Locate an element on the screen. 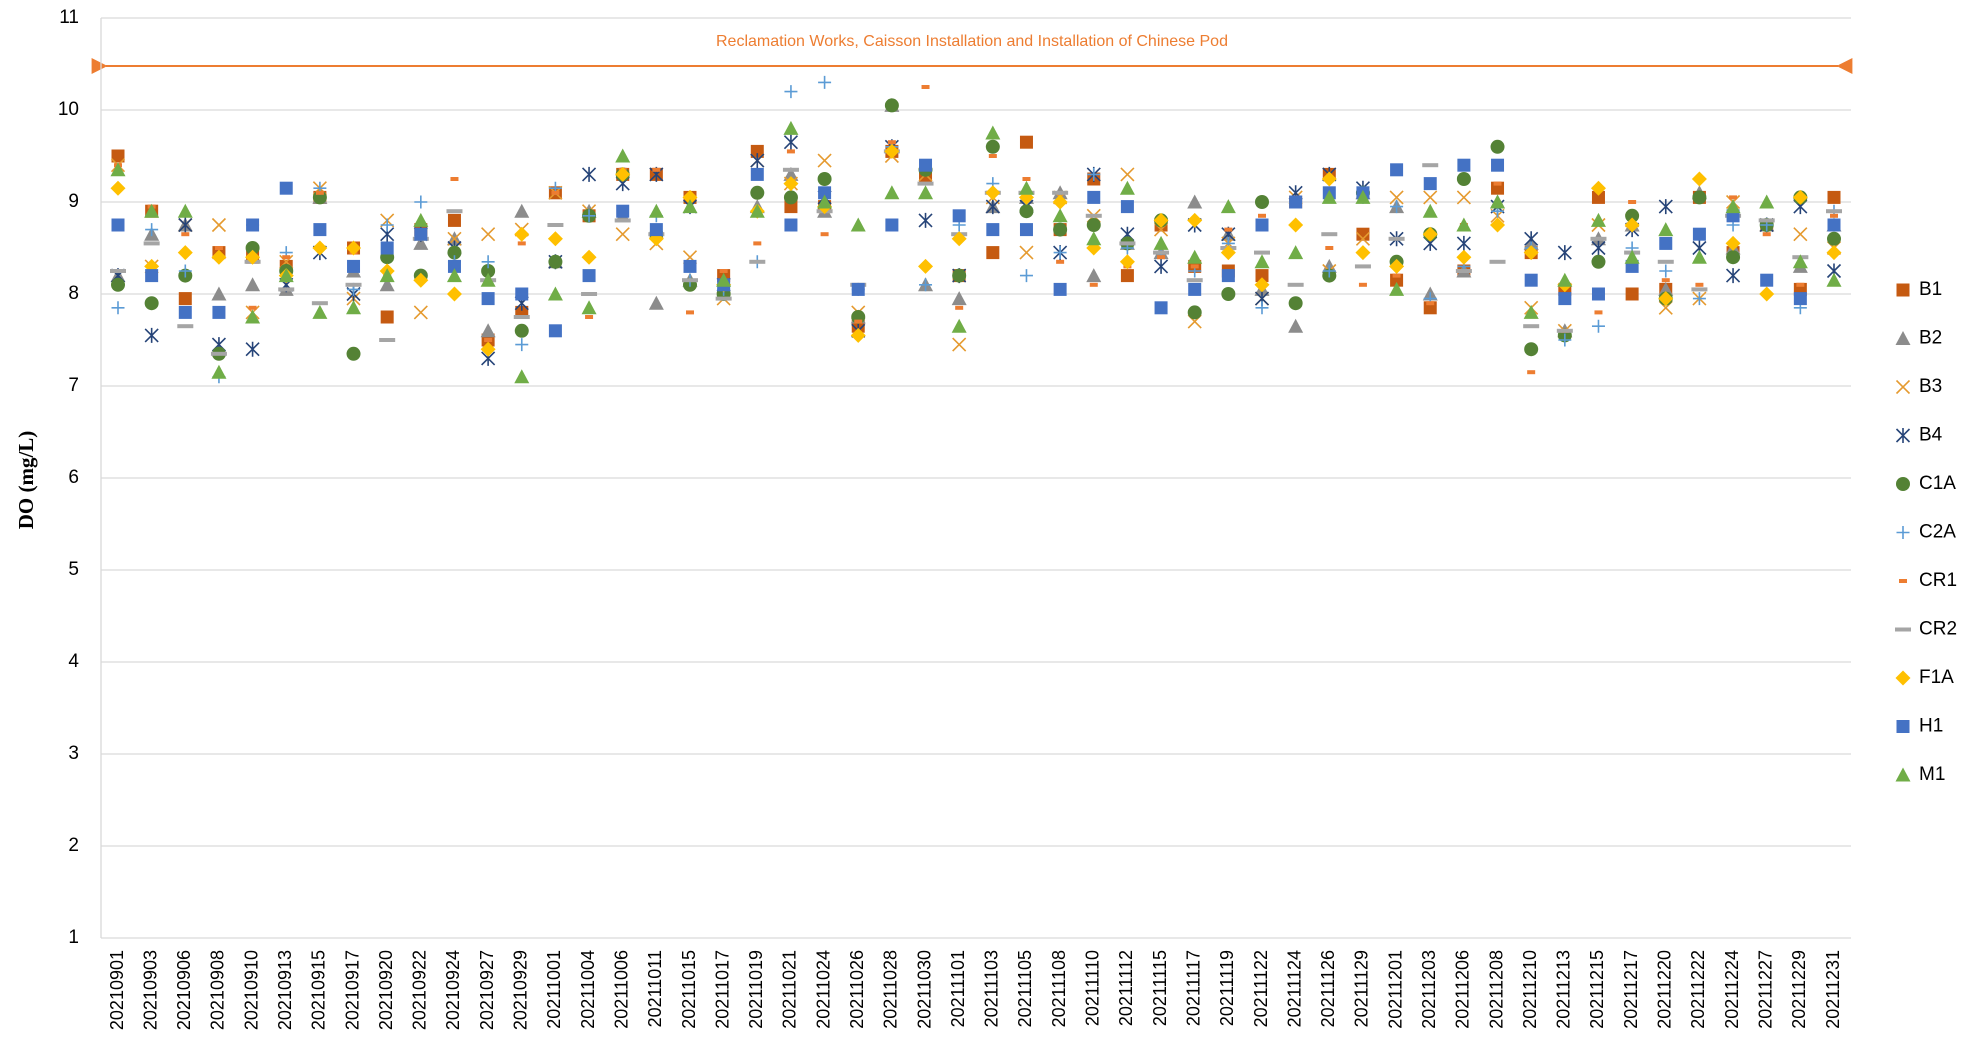 The height and width of the screenshot is (1049, 1966). x-tick-label: 20211122 is located at coordinates (1261, 988).